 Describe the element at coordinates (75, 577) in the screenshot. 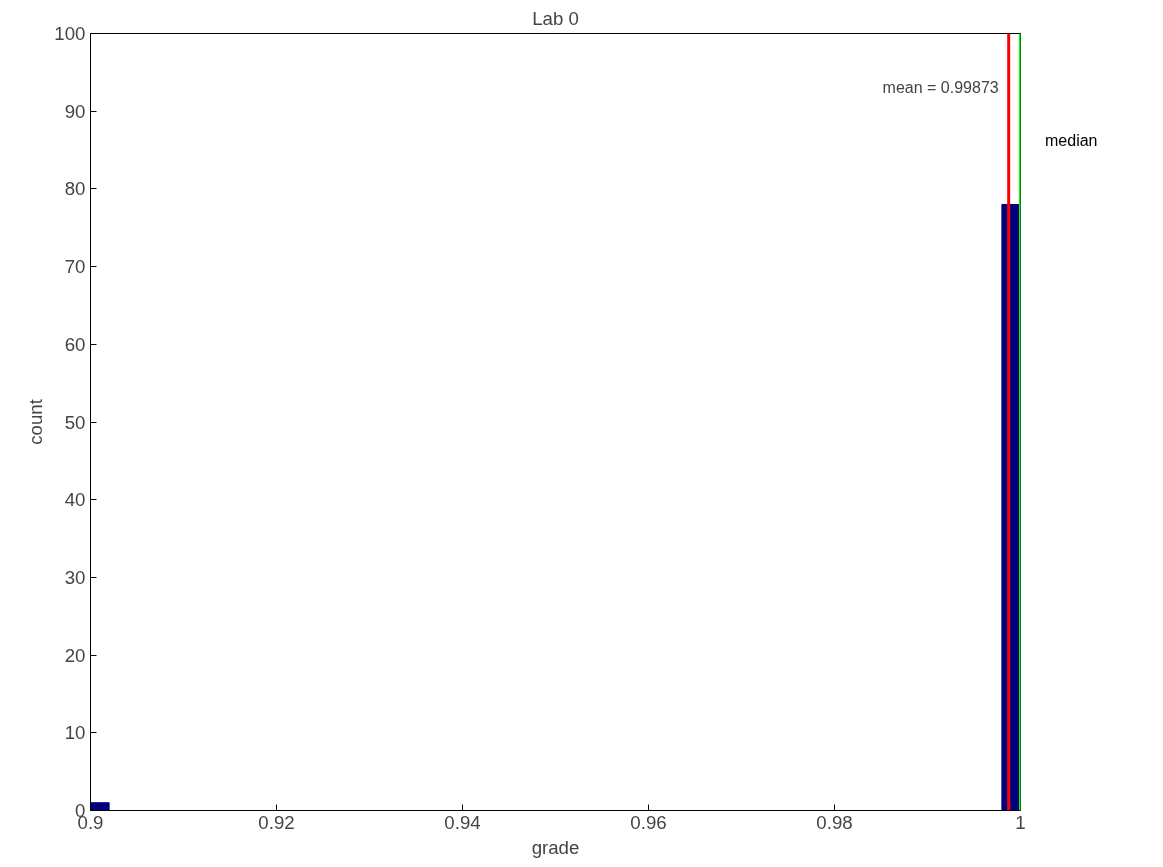

I see `y-tick-label: 30` at that location.